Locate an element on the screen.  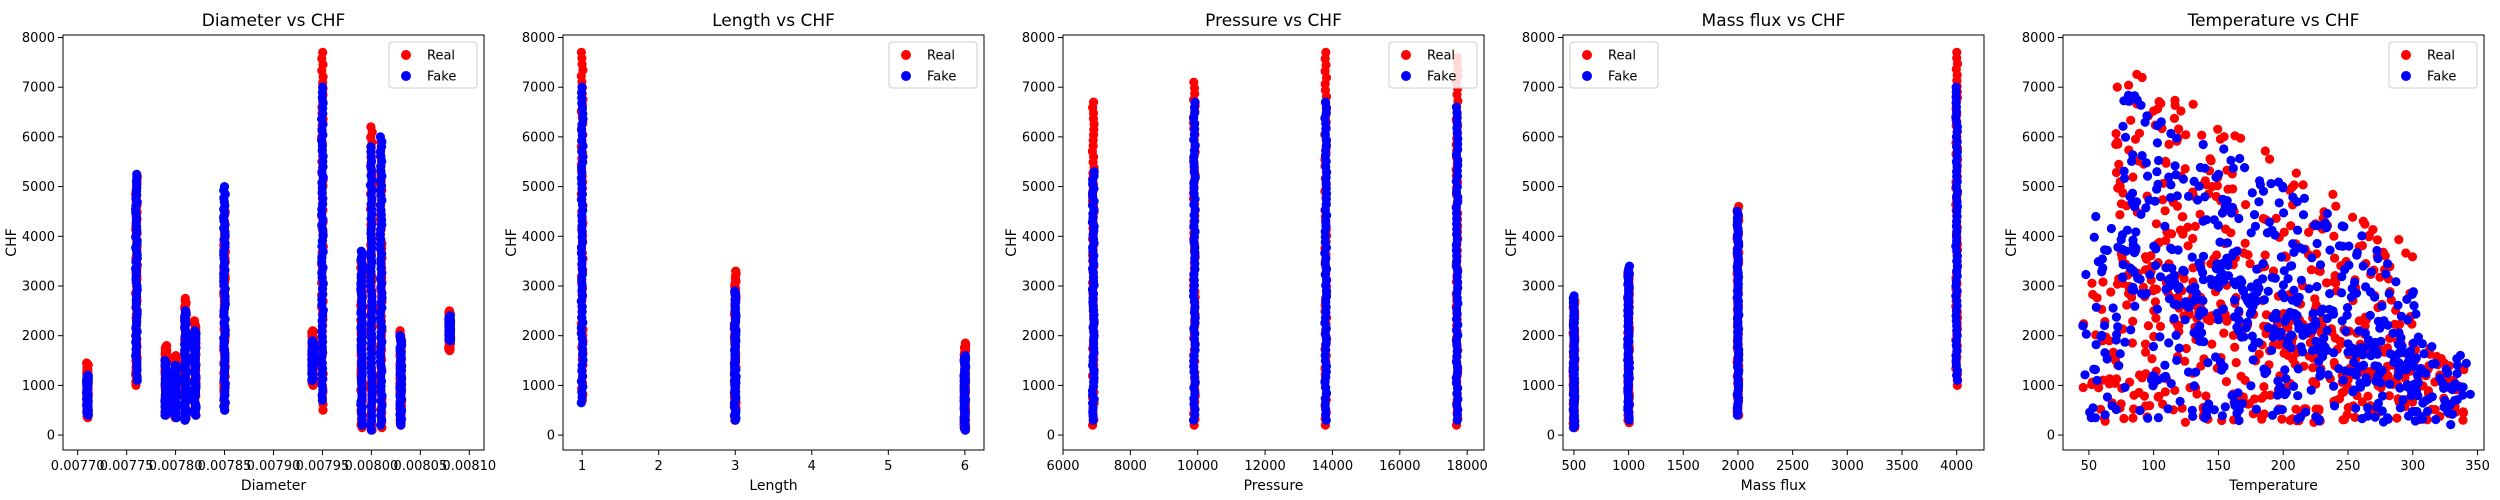
y-tick-label: 2000 is located at coordinates (1038, 336).